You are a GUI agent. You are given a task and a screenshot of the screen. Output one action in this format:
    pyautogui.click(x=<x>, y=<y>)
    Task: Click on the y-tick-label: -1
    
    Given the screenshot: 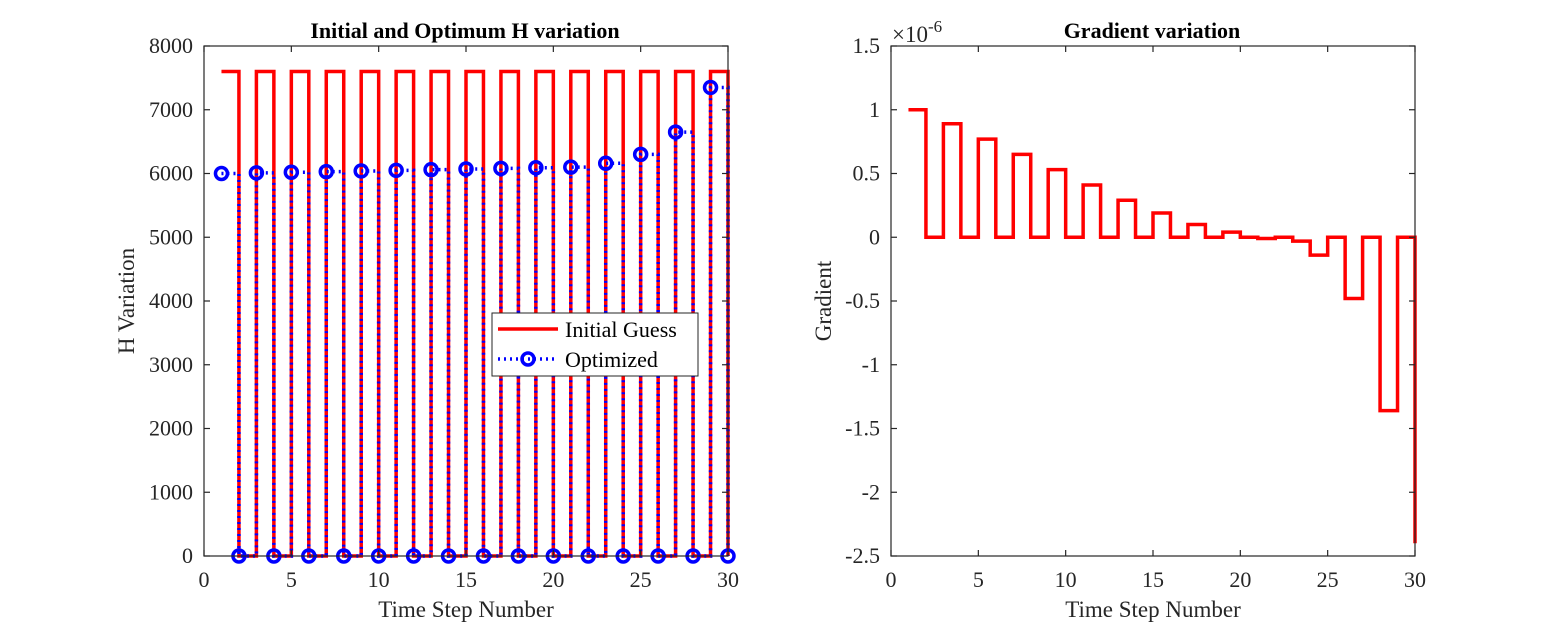 What is the action you would take?
    pyautogui.click(x=871, y=364)
    